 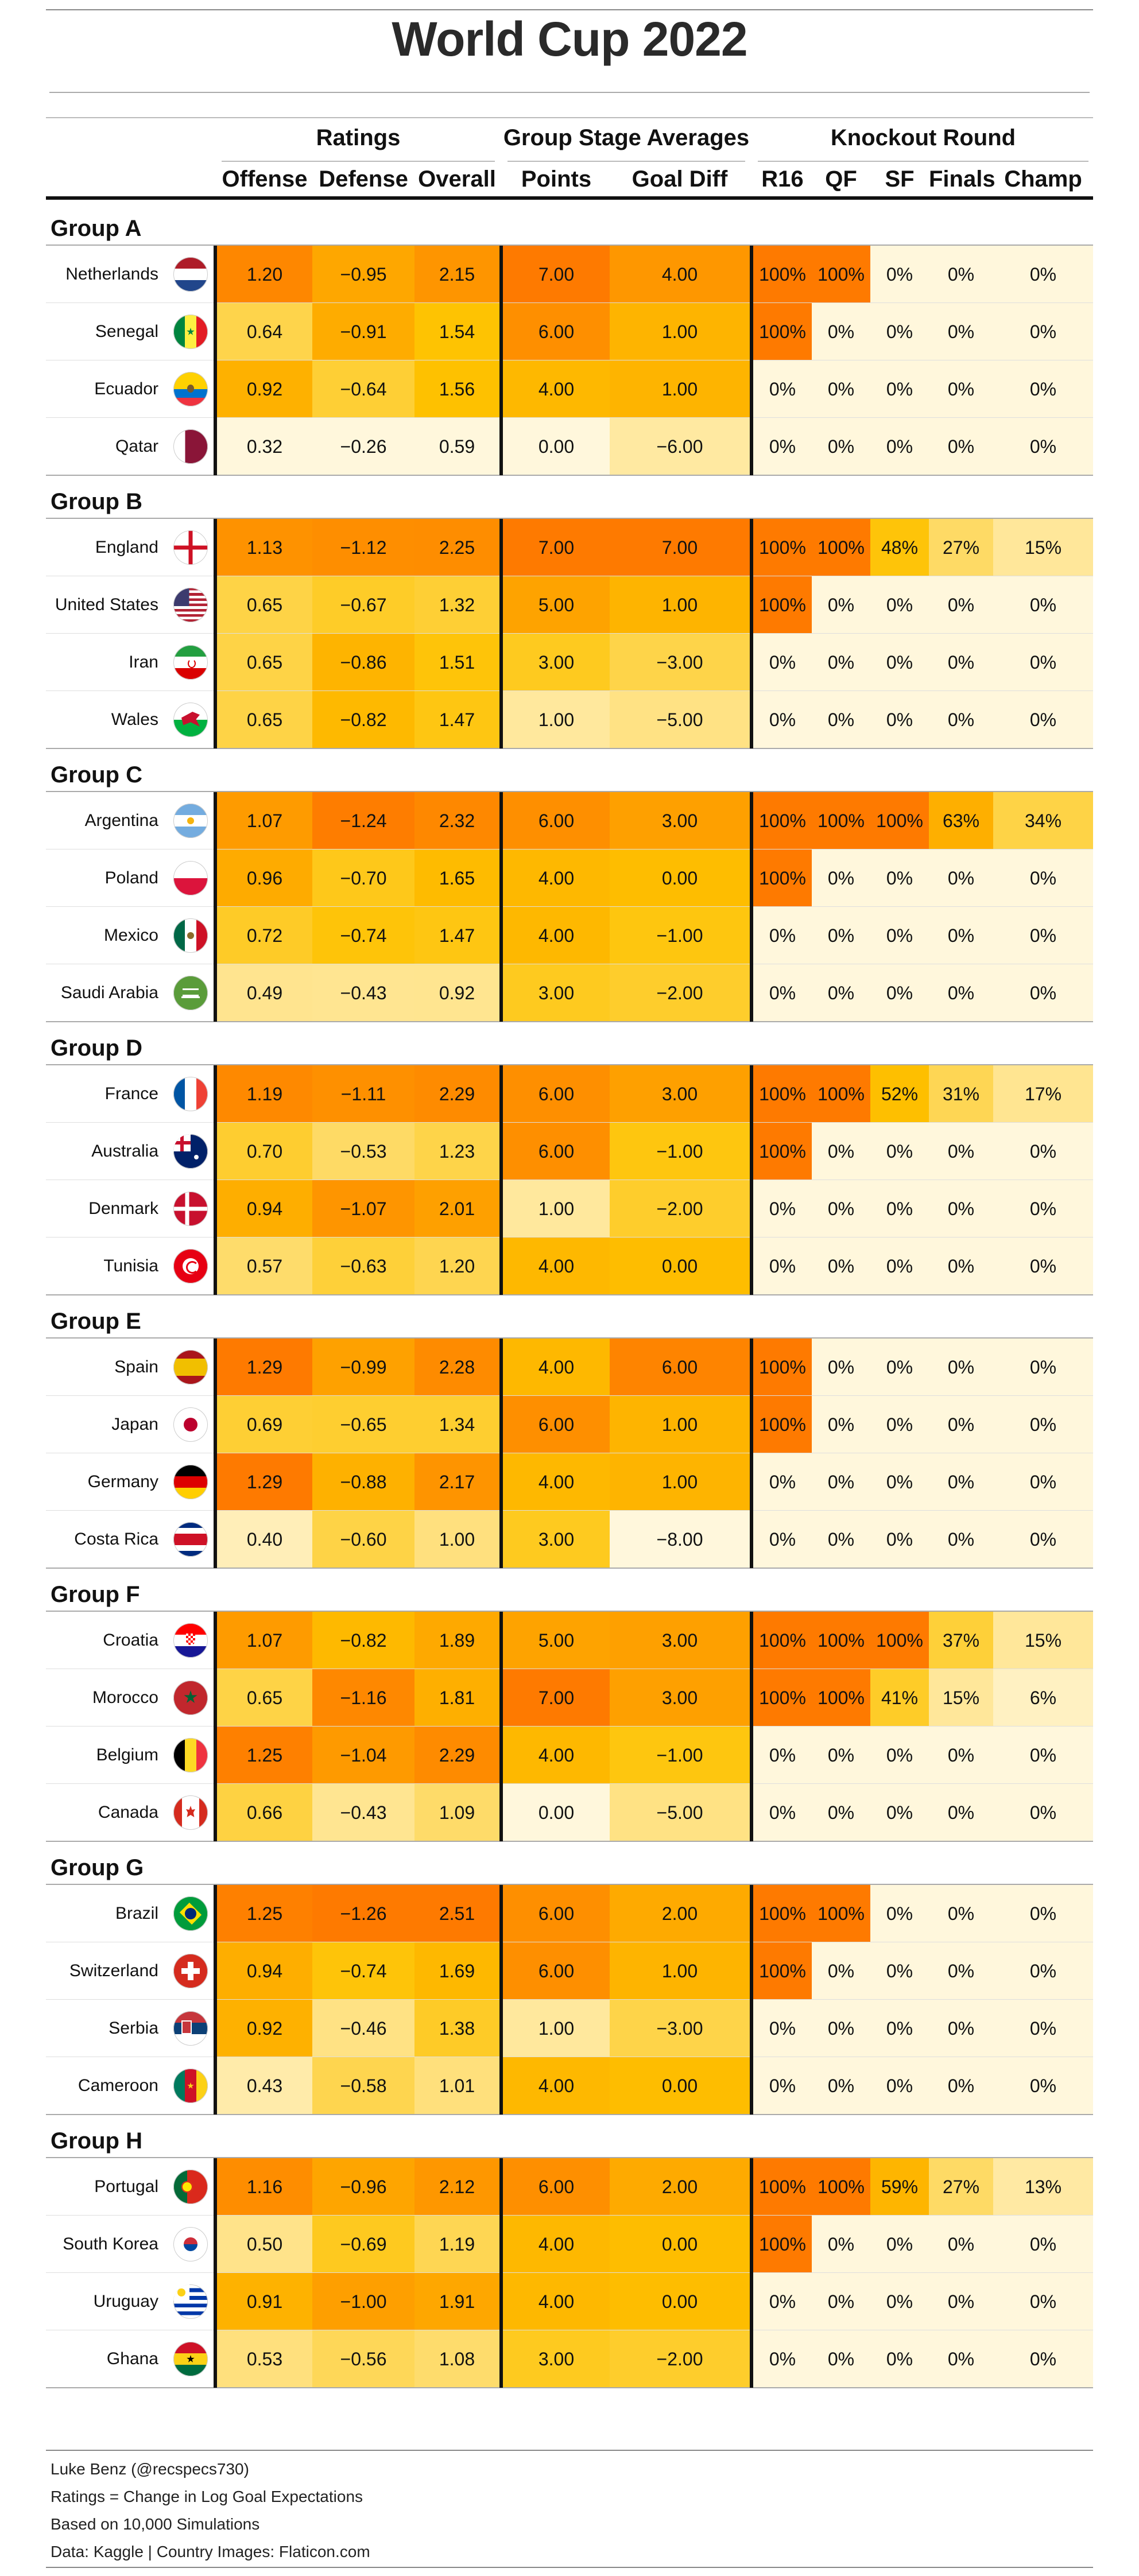 What do you see at coordinates (190, 274) in the screenshot?
I see `netherlands-flag-icon` at bounding box center [190, 274].